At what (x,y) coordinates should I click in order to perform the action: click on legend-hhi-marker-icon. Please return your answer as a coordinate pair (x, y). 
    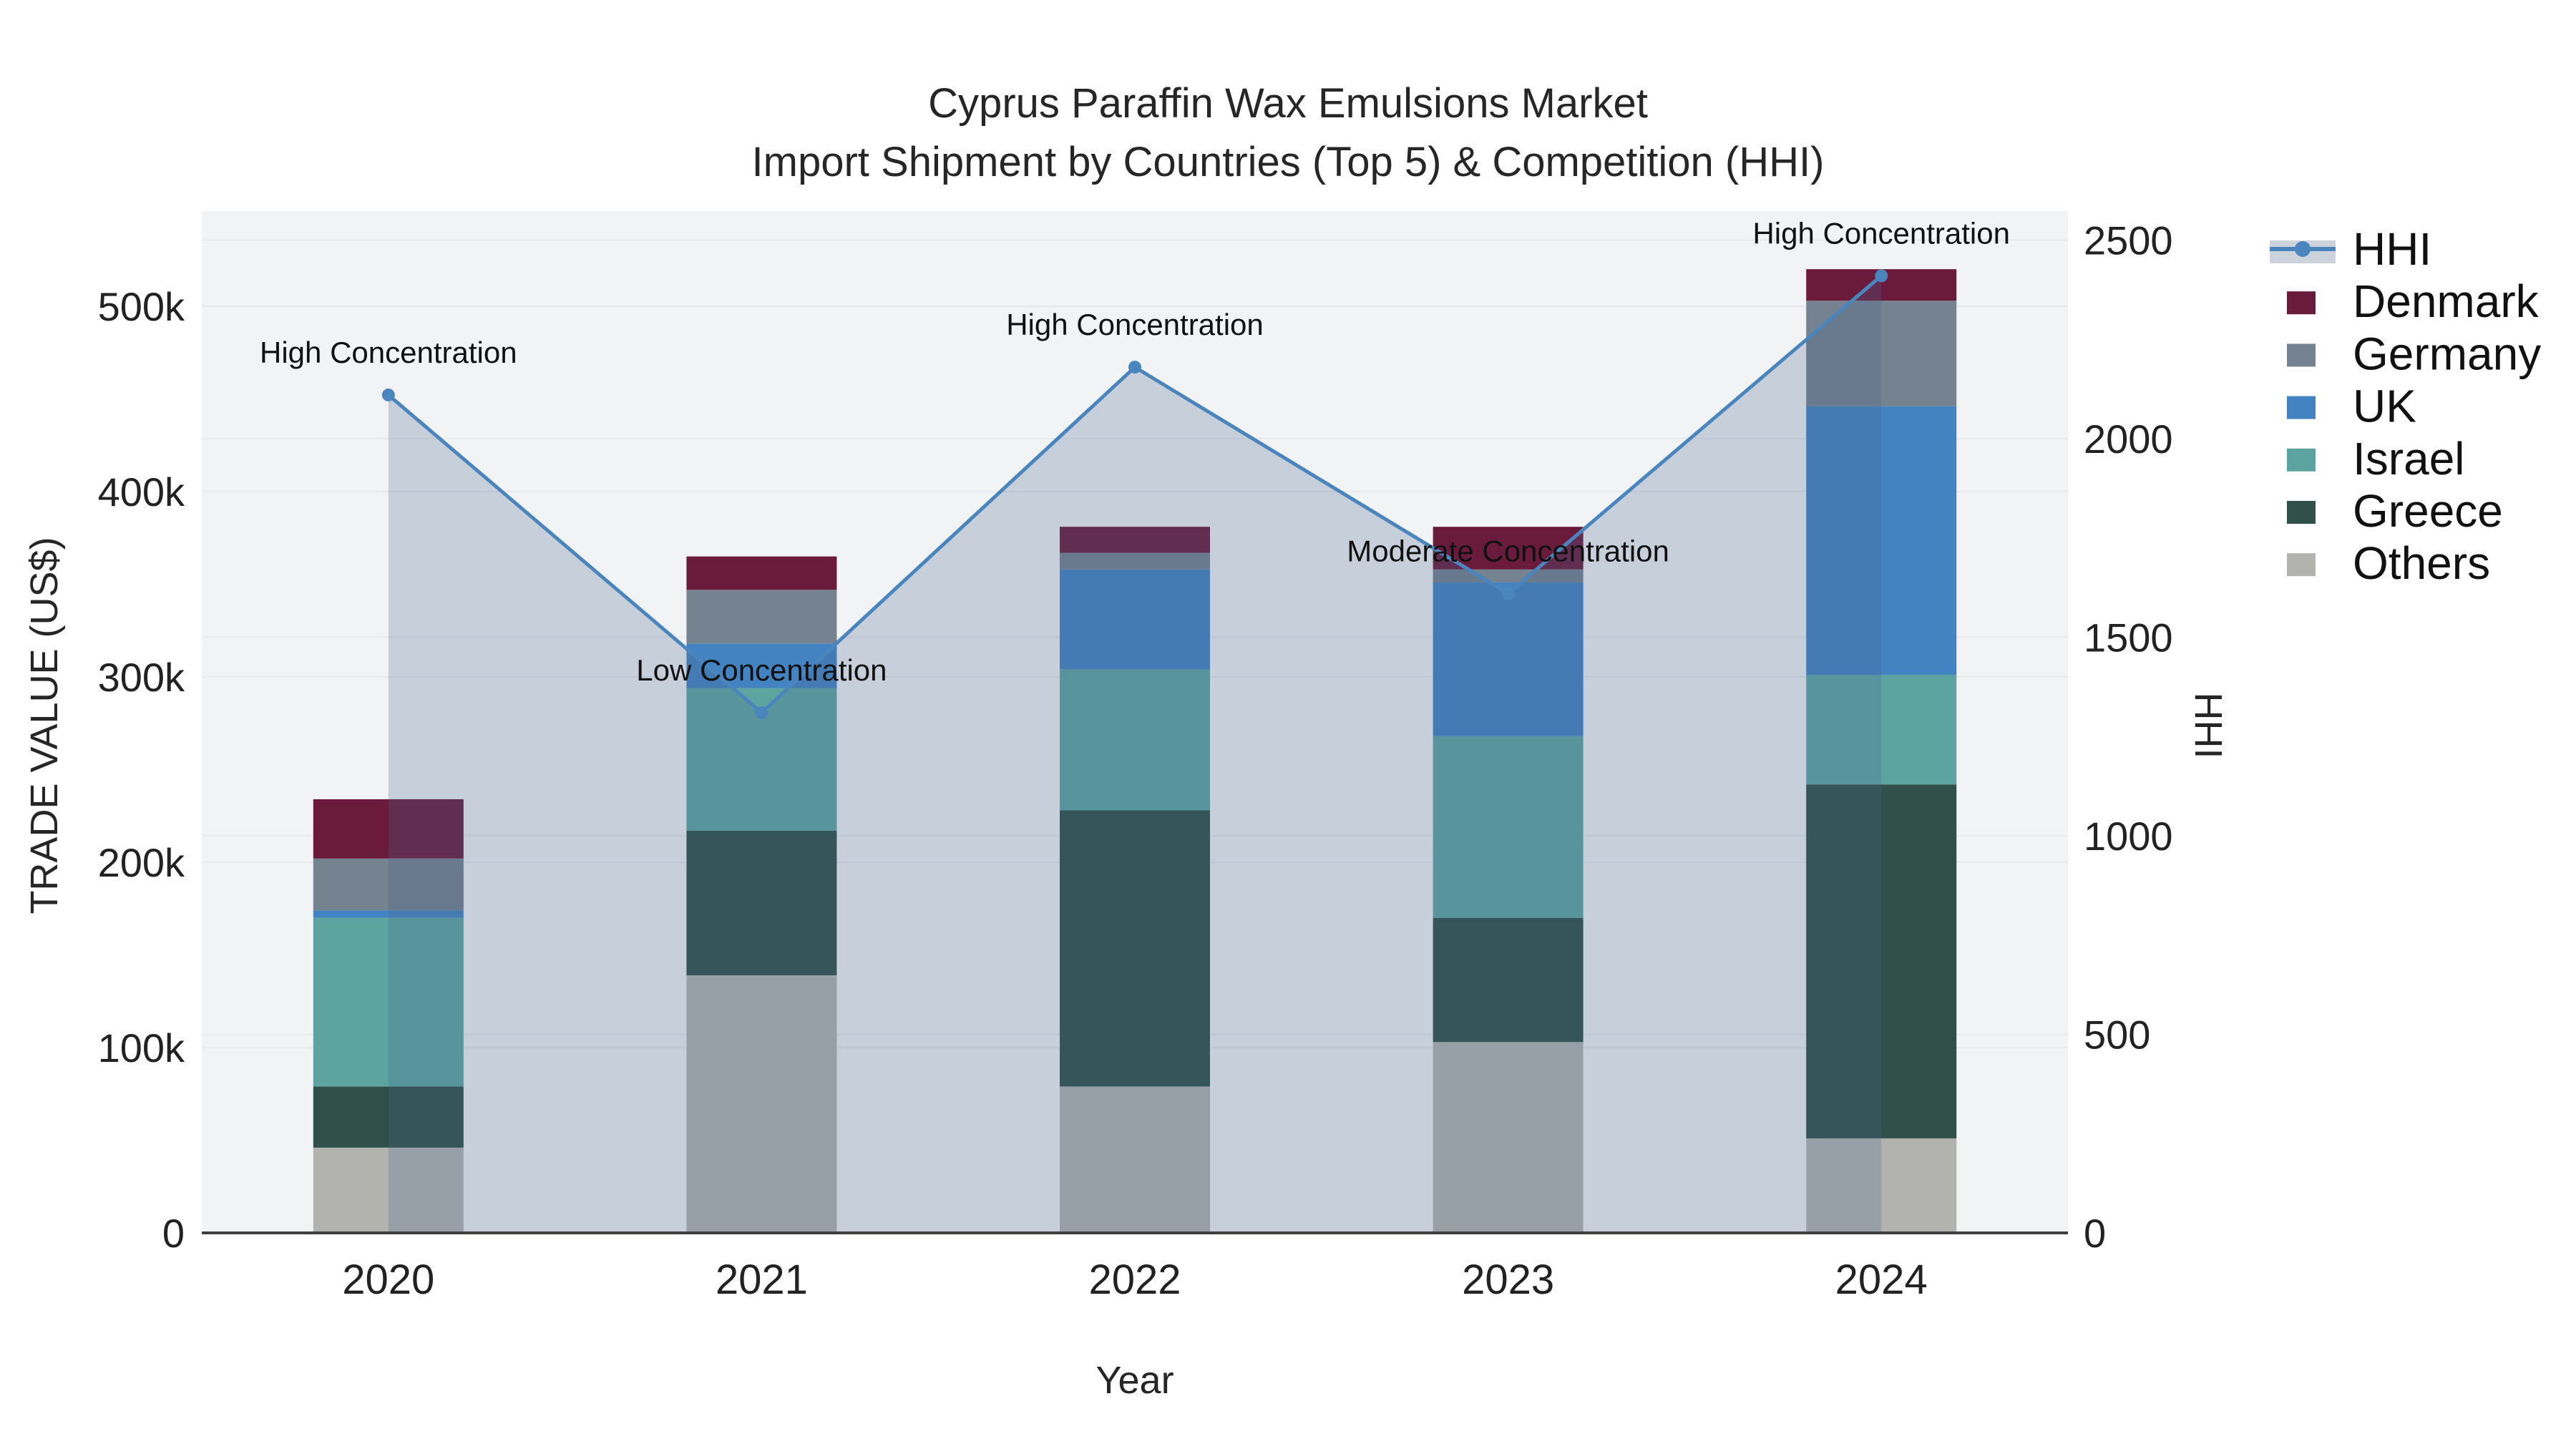
    Looking at the image, I should click on (2303, 249).